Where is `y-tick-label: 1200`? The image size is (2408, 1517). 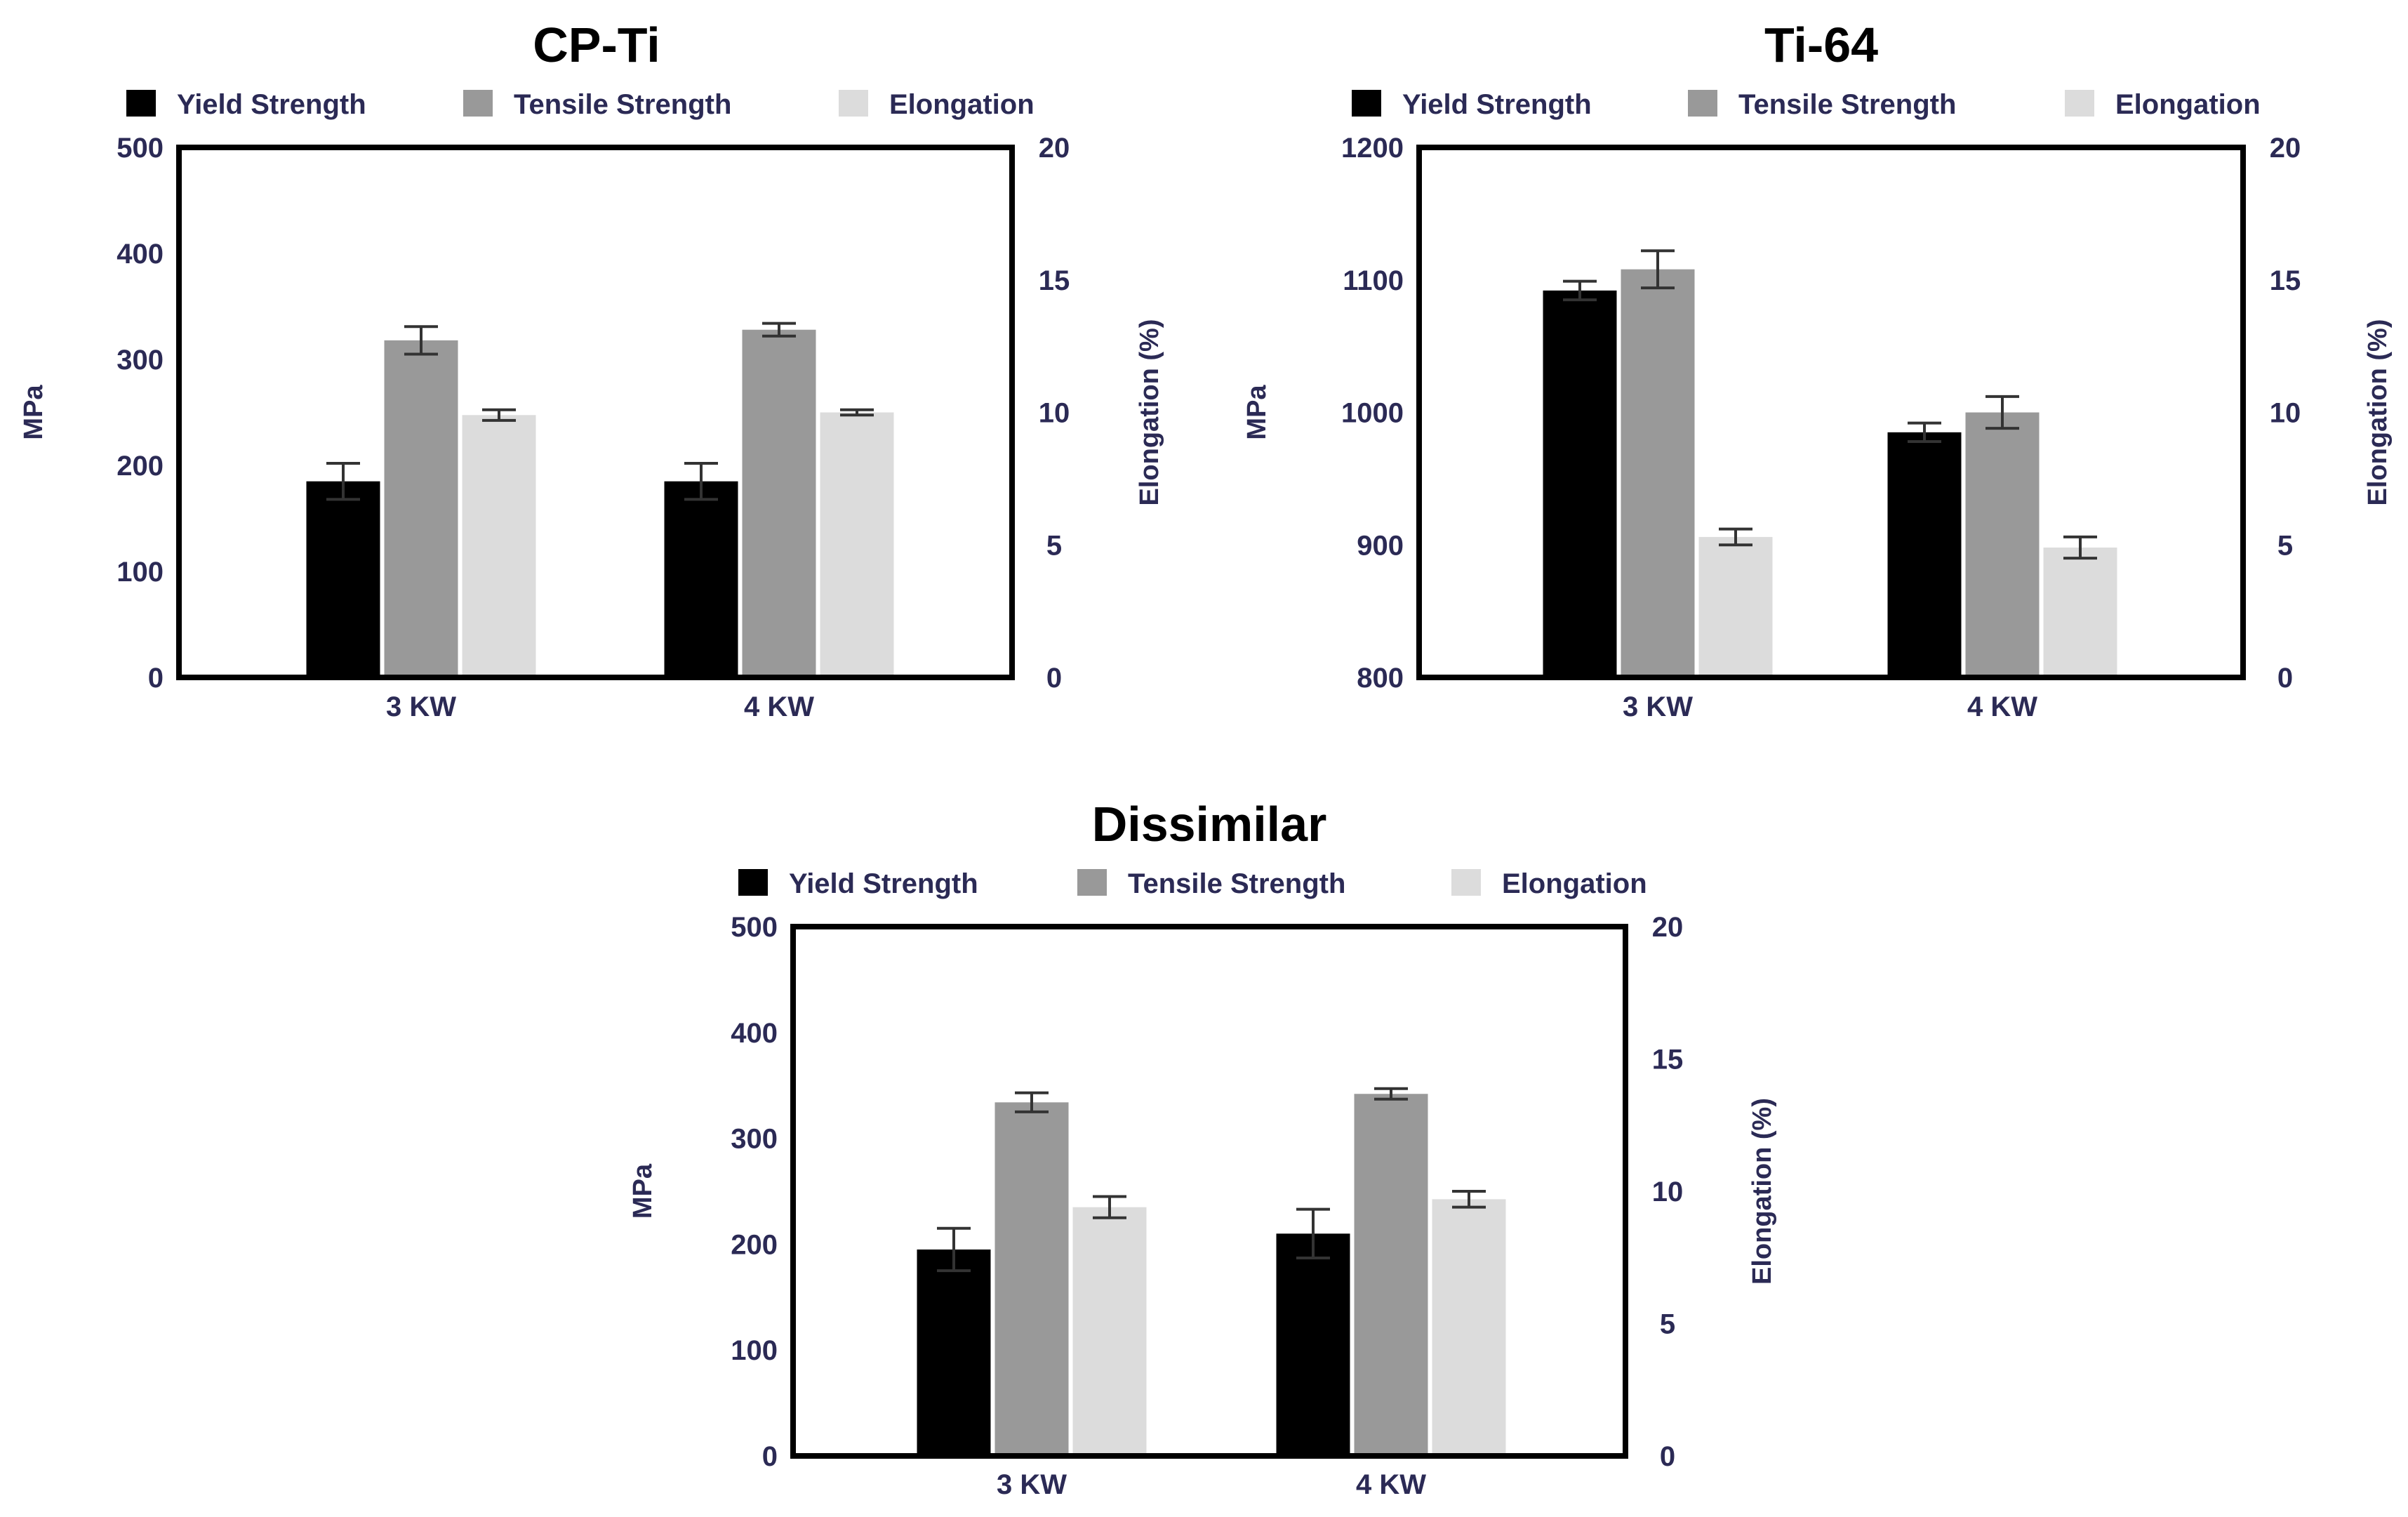 y-tick-label: 1200 is located at coordinates (1372, 148).